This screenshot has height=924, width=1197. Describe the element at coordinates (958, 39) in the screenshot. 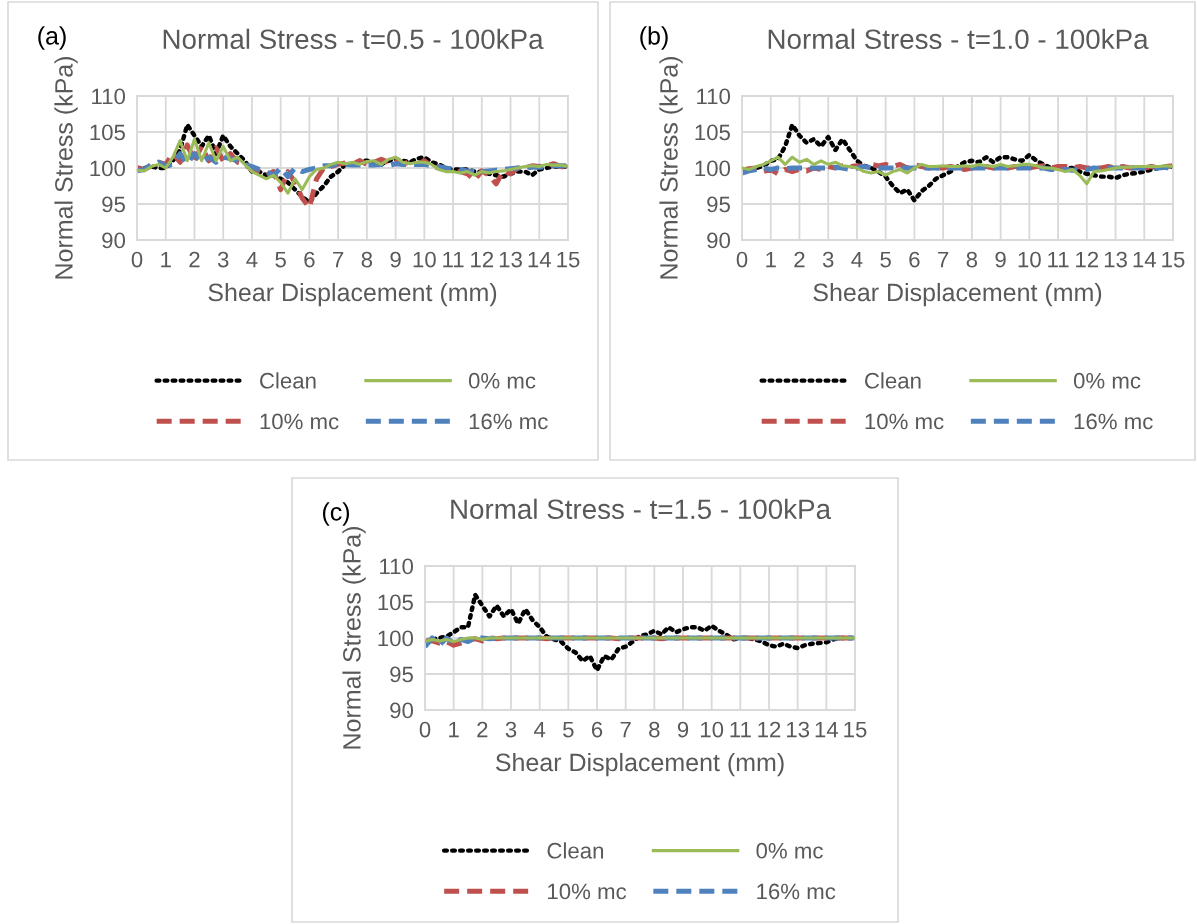

I see `chart-title: Normal Stress - t=1.0 - 100kPa` at that location.